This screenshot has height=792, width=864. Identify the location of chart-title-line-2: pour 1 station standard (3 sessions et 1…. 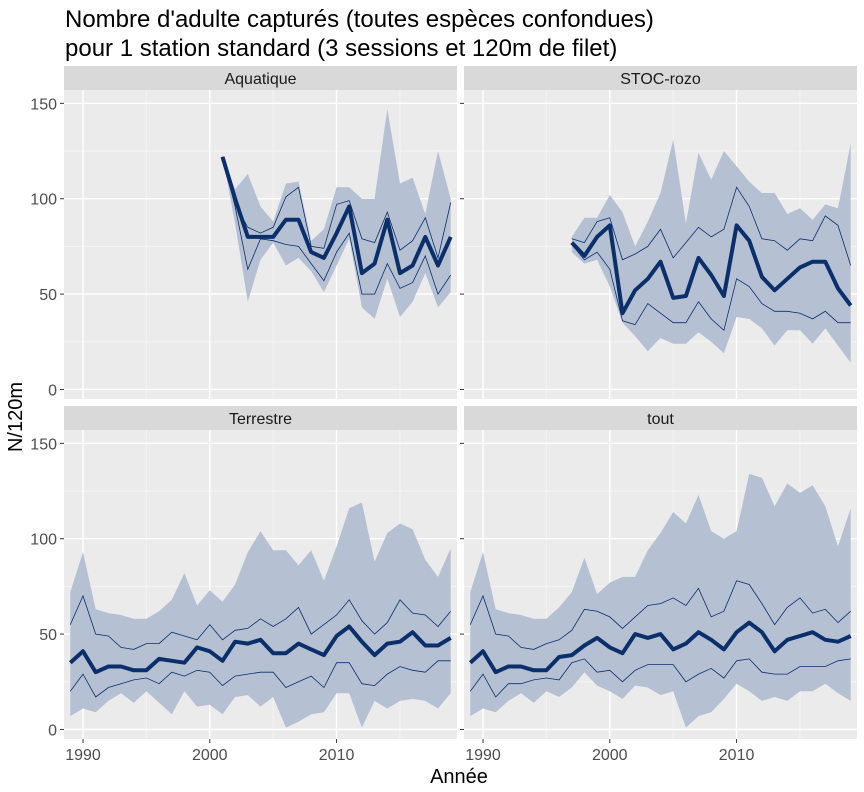
(341, 48).